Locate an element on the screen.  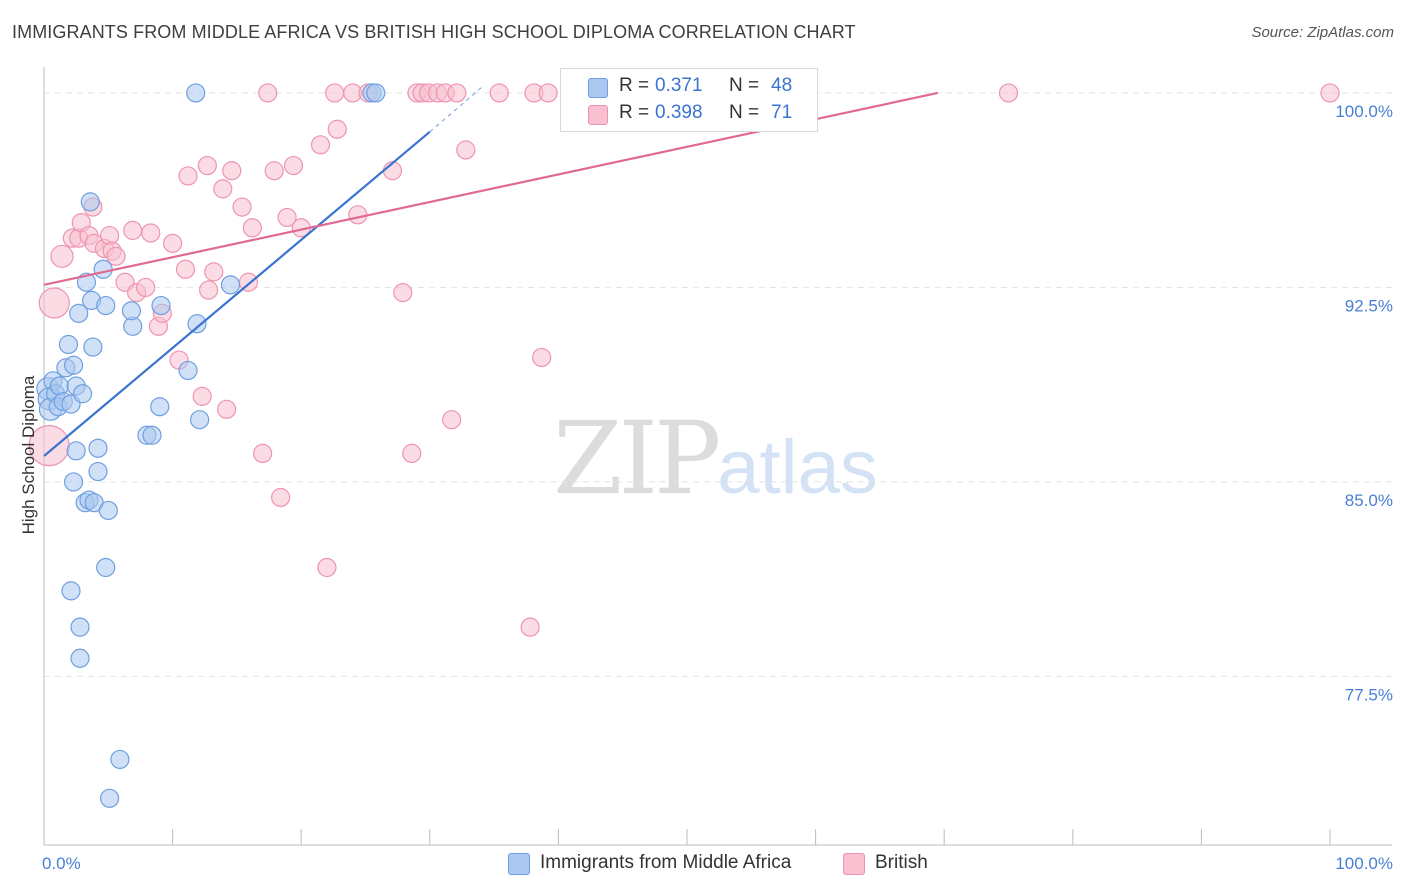
watermark: ZIPatlas is located at coordinates (715, 458).